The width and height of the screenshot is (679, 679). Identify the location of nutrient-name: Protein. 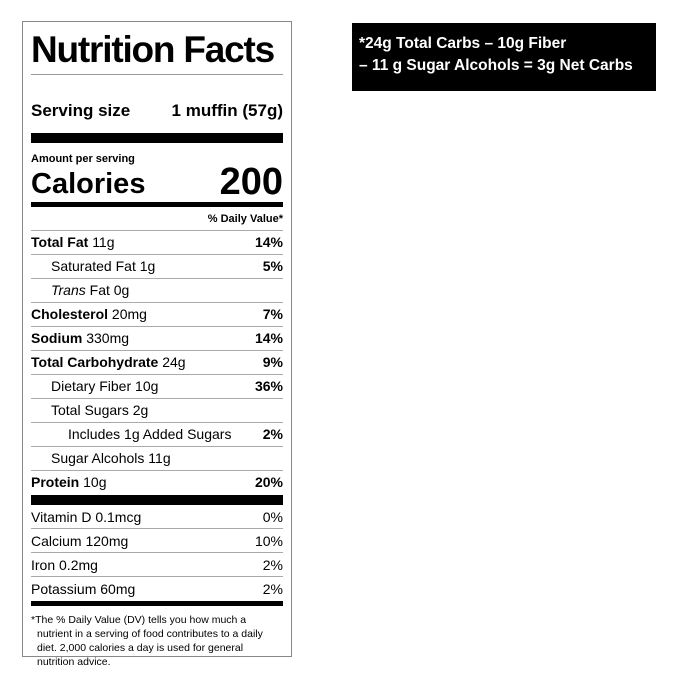
(55, 482).